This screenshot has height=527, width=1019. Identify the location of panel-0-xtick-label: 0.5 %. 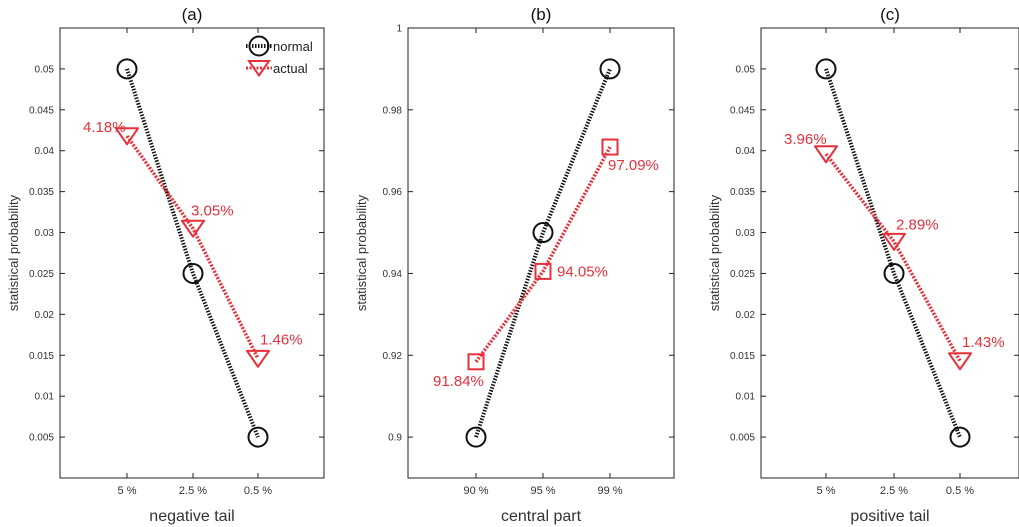
(258, 491).